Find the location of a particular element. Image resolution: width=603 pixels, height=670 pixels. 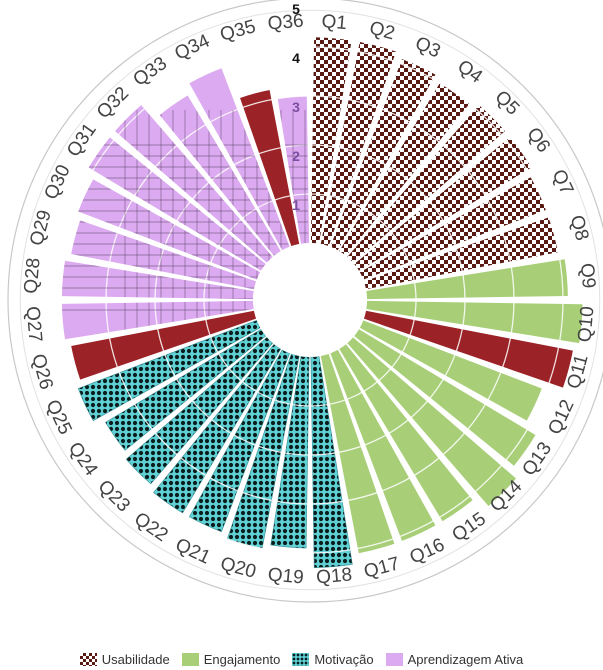

category-label-q15: Q15 is located at coordinates (468, 527).